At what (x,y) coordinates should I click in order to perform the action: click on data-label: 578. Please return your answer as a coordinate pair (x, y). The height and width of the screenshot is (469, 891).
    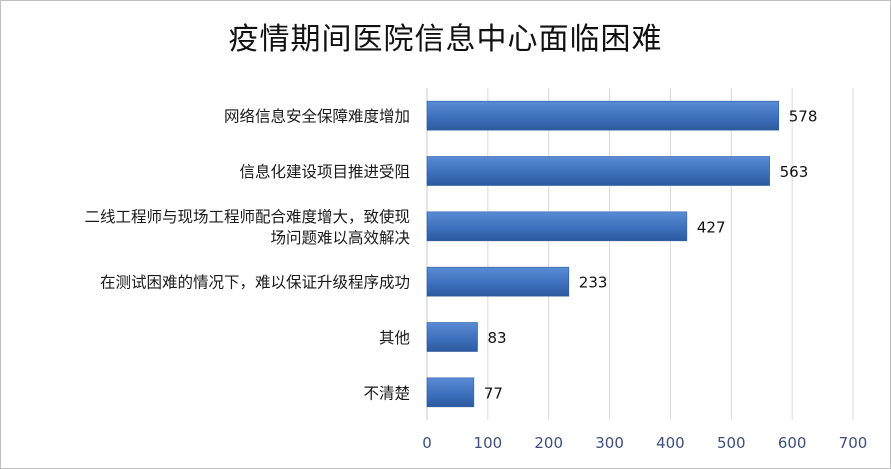
    Looking at the image, I should click on (803, 117).